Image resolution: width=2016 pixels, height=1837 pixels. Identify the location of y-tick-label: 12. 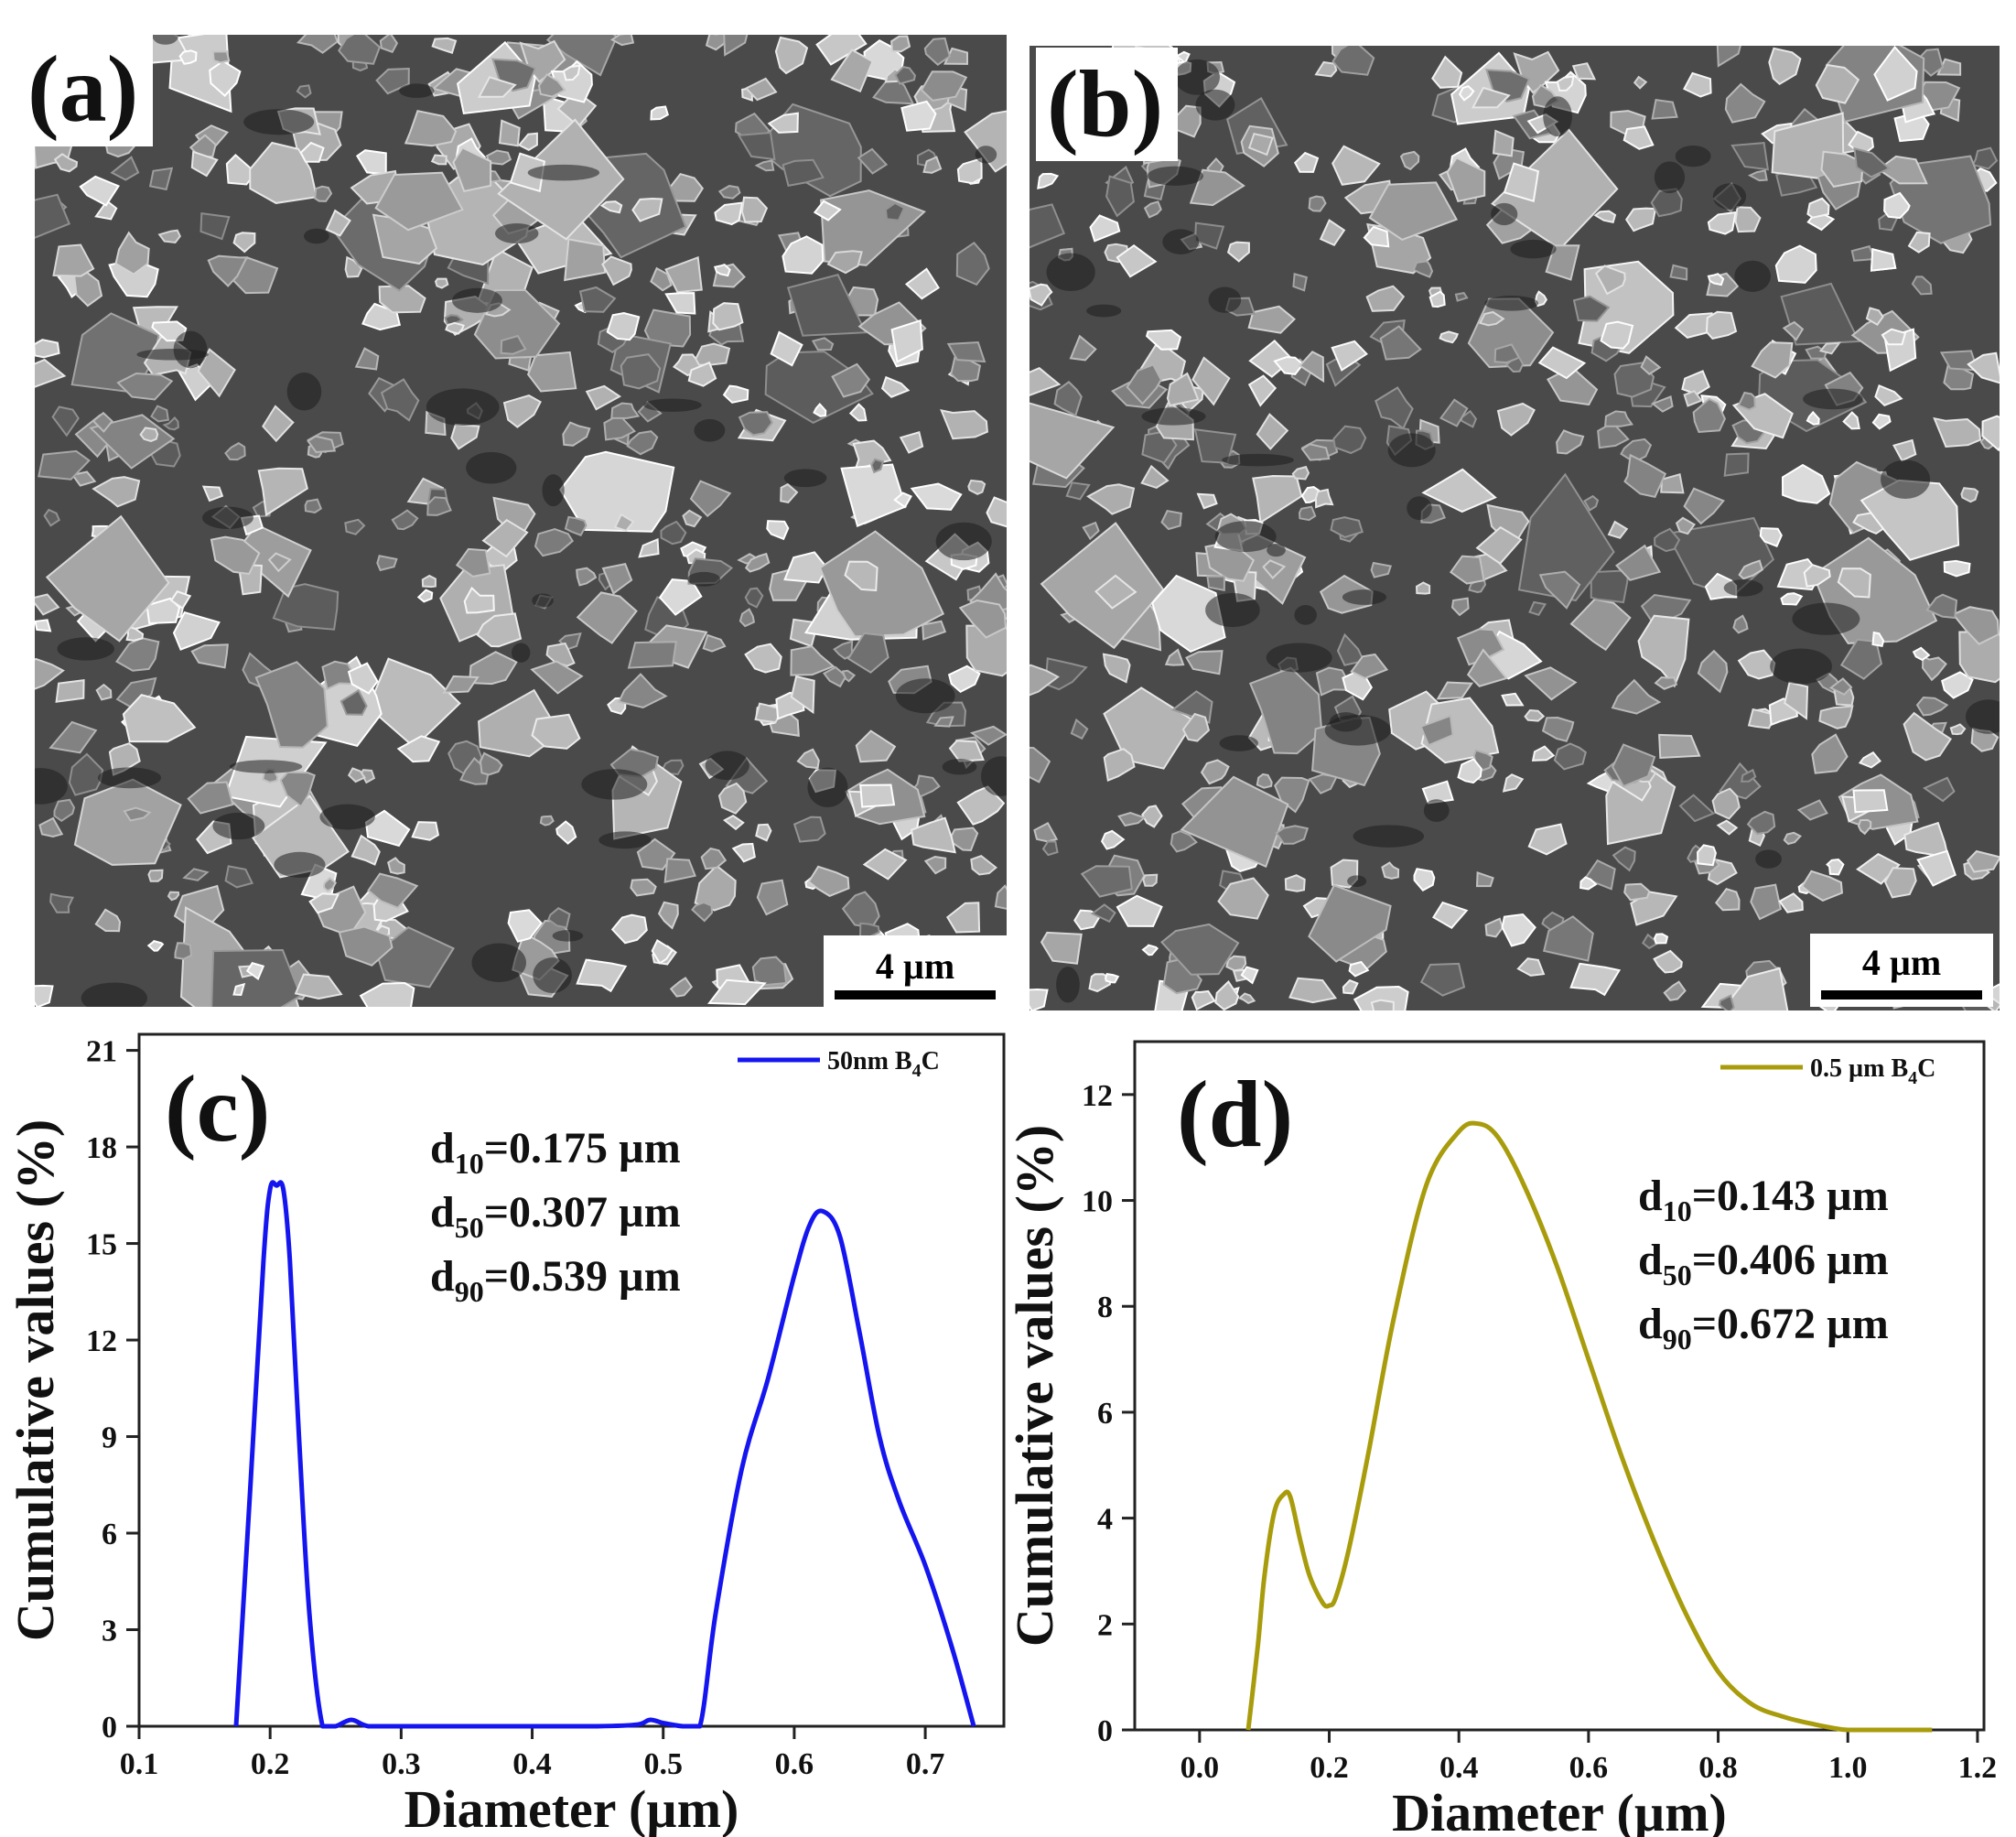
(101, 1341).